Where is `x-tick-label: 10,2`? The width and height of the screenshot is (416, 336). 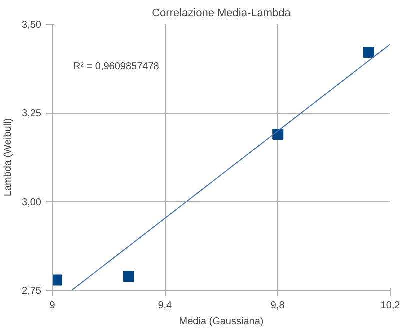
x-tick-label: 10,2 is located at coordinates (390, 306).